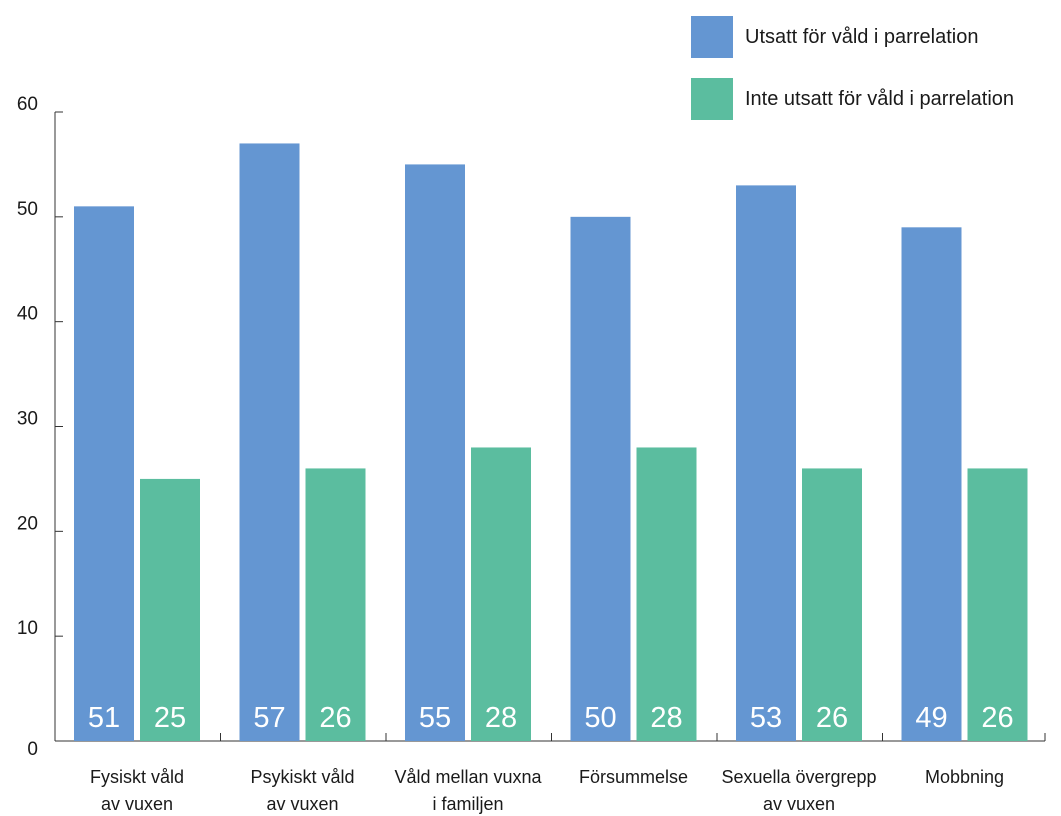  Describe the element at coordinates (633, 777) in the screenshot. I see `x-category-label: Försummelse` at that location.